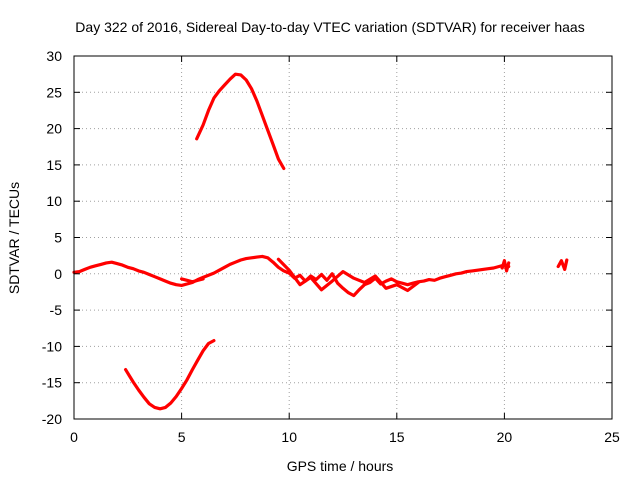  What do you see at coordinates (562, 264) in the screenshot?
I see `series-line-segment-23h` at bounding box center [562, 264].